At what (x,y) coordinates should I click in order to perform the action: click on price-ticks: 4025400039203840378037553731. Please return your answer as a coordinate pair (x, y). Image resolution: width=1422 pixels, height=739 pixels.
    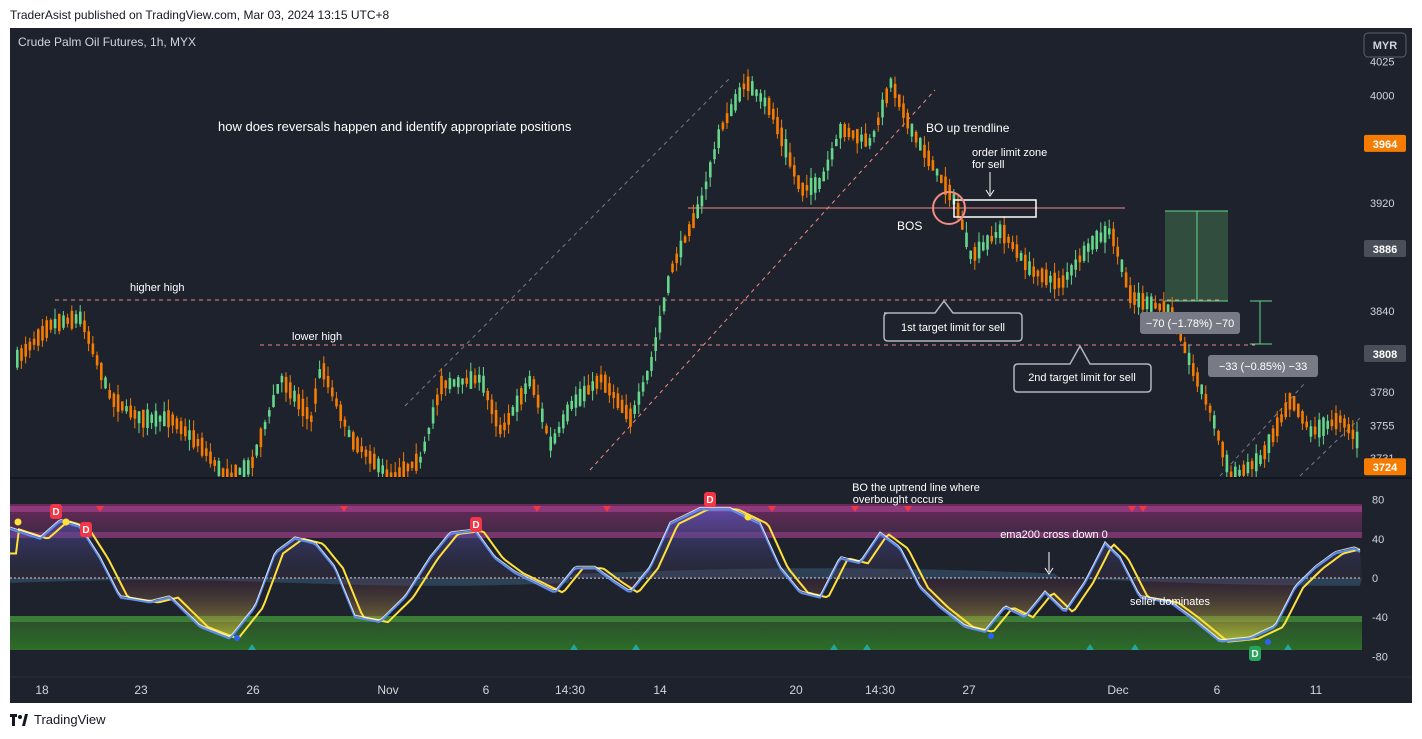
    Looking at the image, I should click on (1382, 261).